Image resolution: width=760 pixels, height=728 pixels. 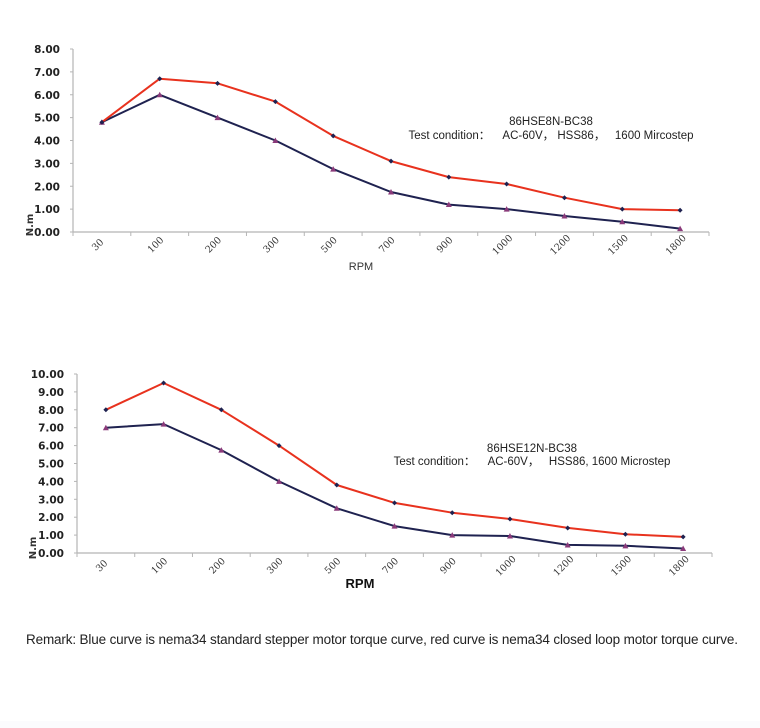 I want to click on y-tick-label: 10.00, so click(x=47, y=375).